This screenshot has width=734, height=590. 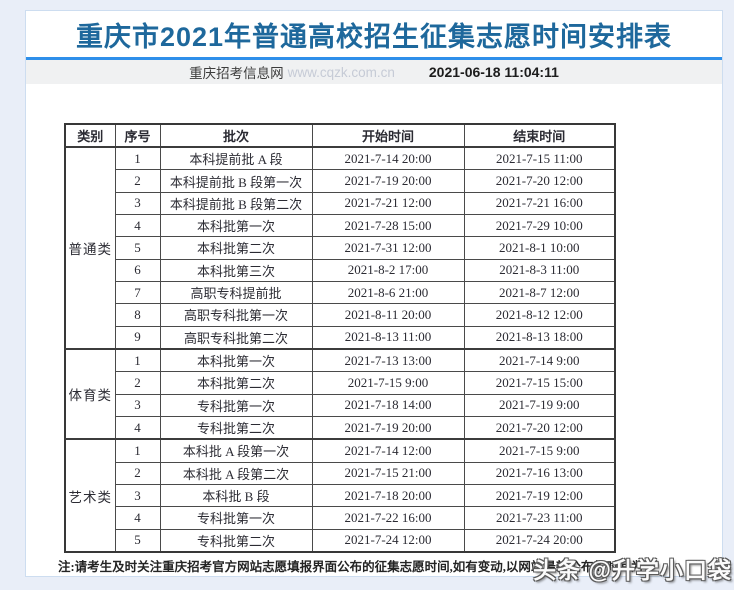 I want to click on start-time-cell: 2021-7-18 20:00, so click(x=388, y=495).